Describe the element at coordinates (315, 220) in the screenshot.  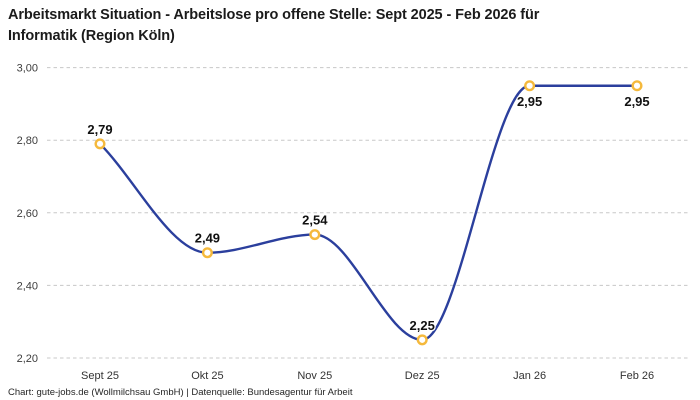
I see `data-point-label: 2,54` at that location.